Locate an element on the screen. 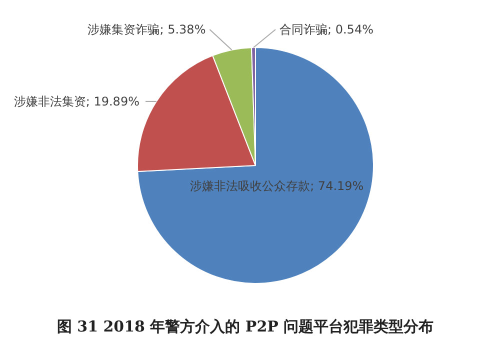 This screenshot has height=346, width=500. text: 图 31 2018 年警方介入的 P2P 问题平台犯罪类型分布 is located at coordinates (245, 327).